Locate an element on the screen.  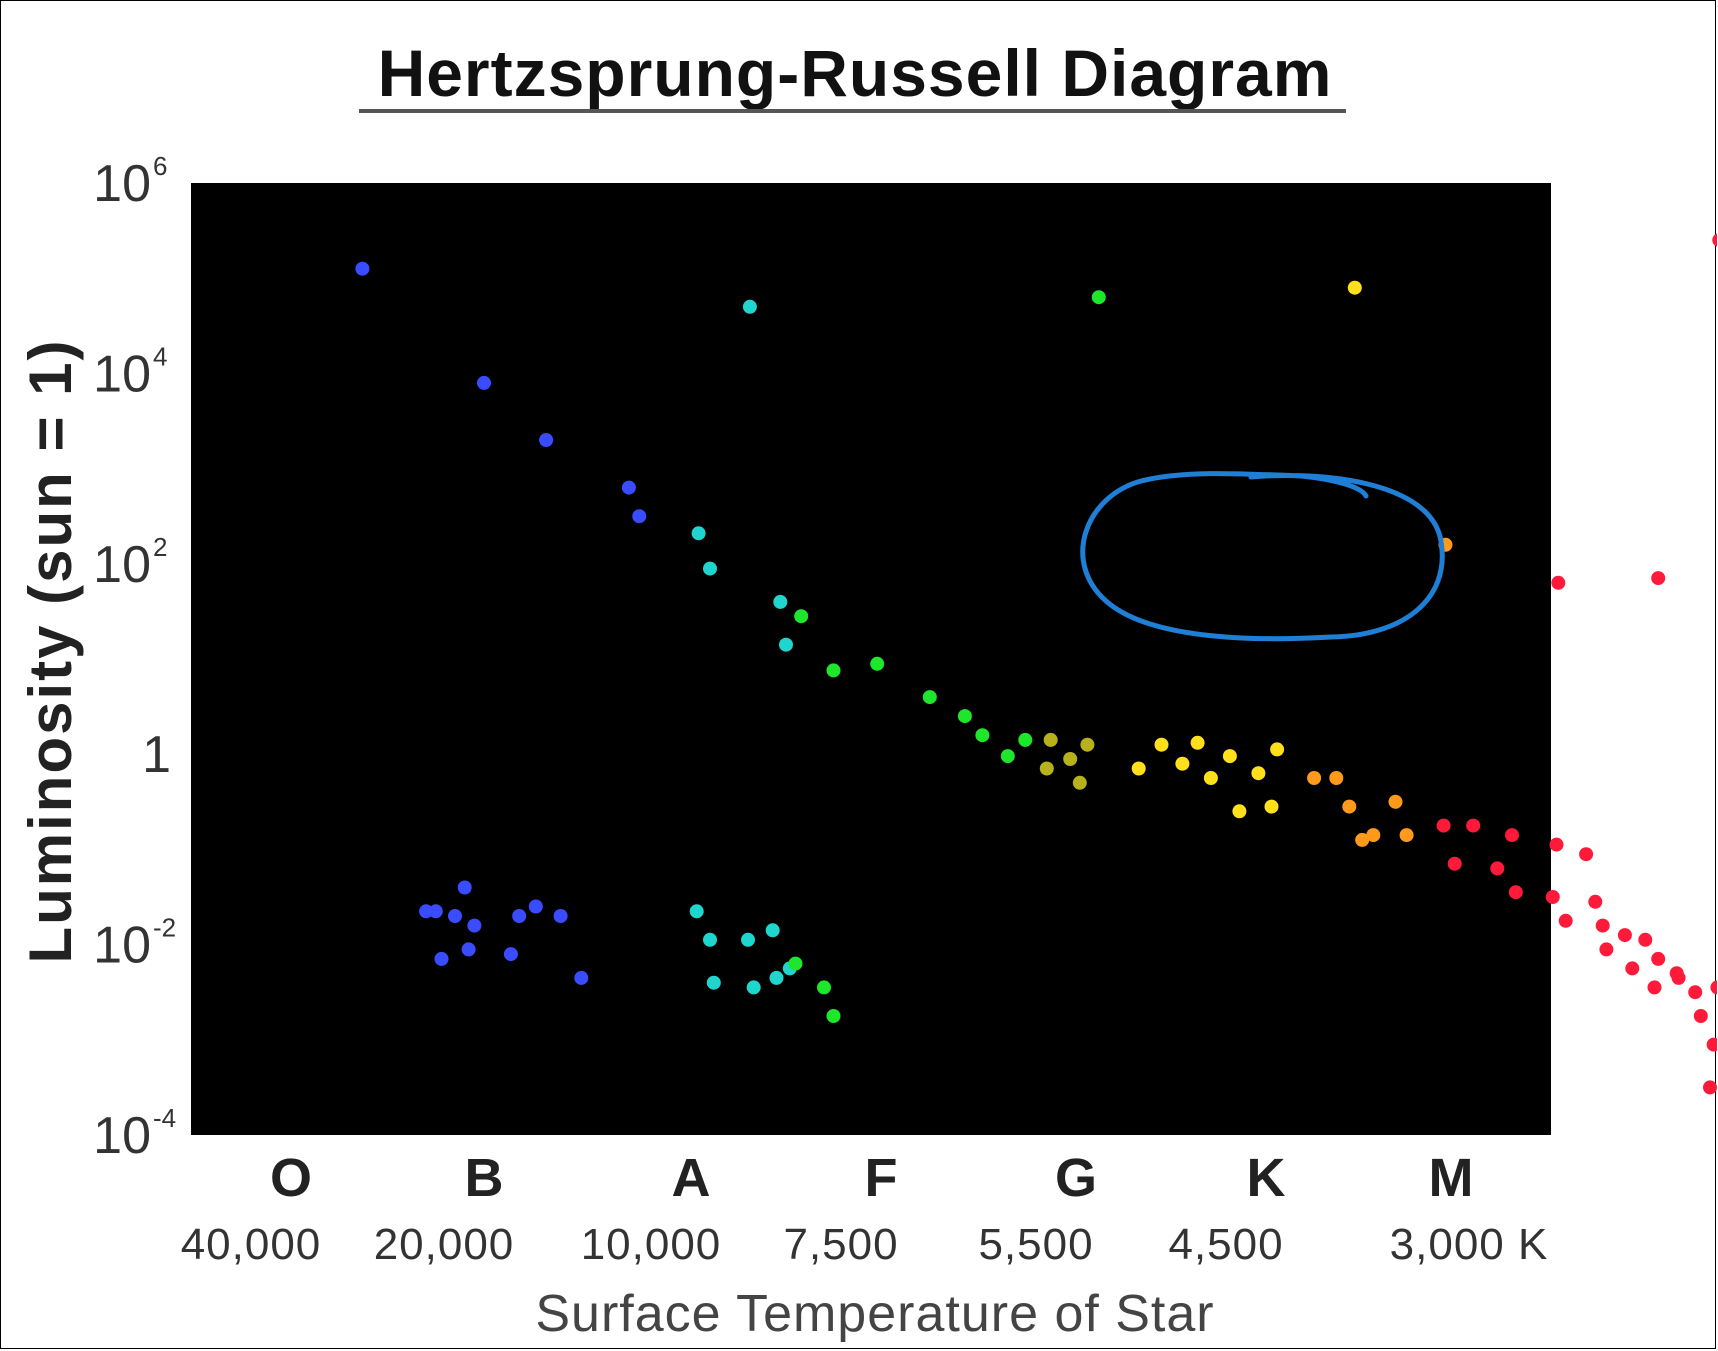
temperature-label: 5,500 is located at coordinates (1035, 1244).